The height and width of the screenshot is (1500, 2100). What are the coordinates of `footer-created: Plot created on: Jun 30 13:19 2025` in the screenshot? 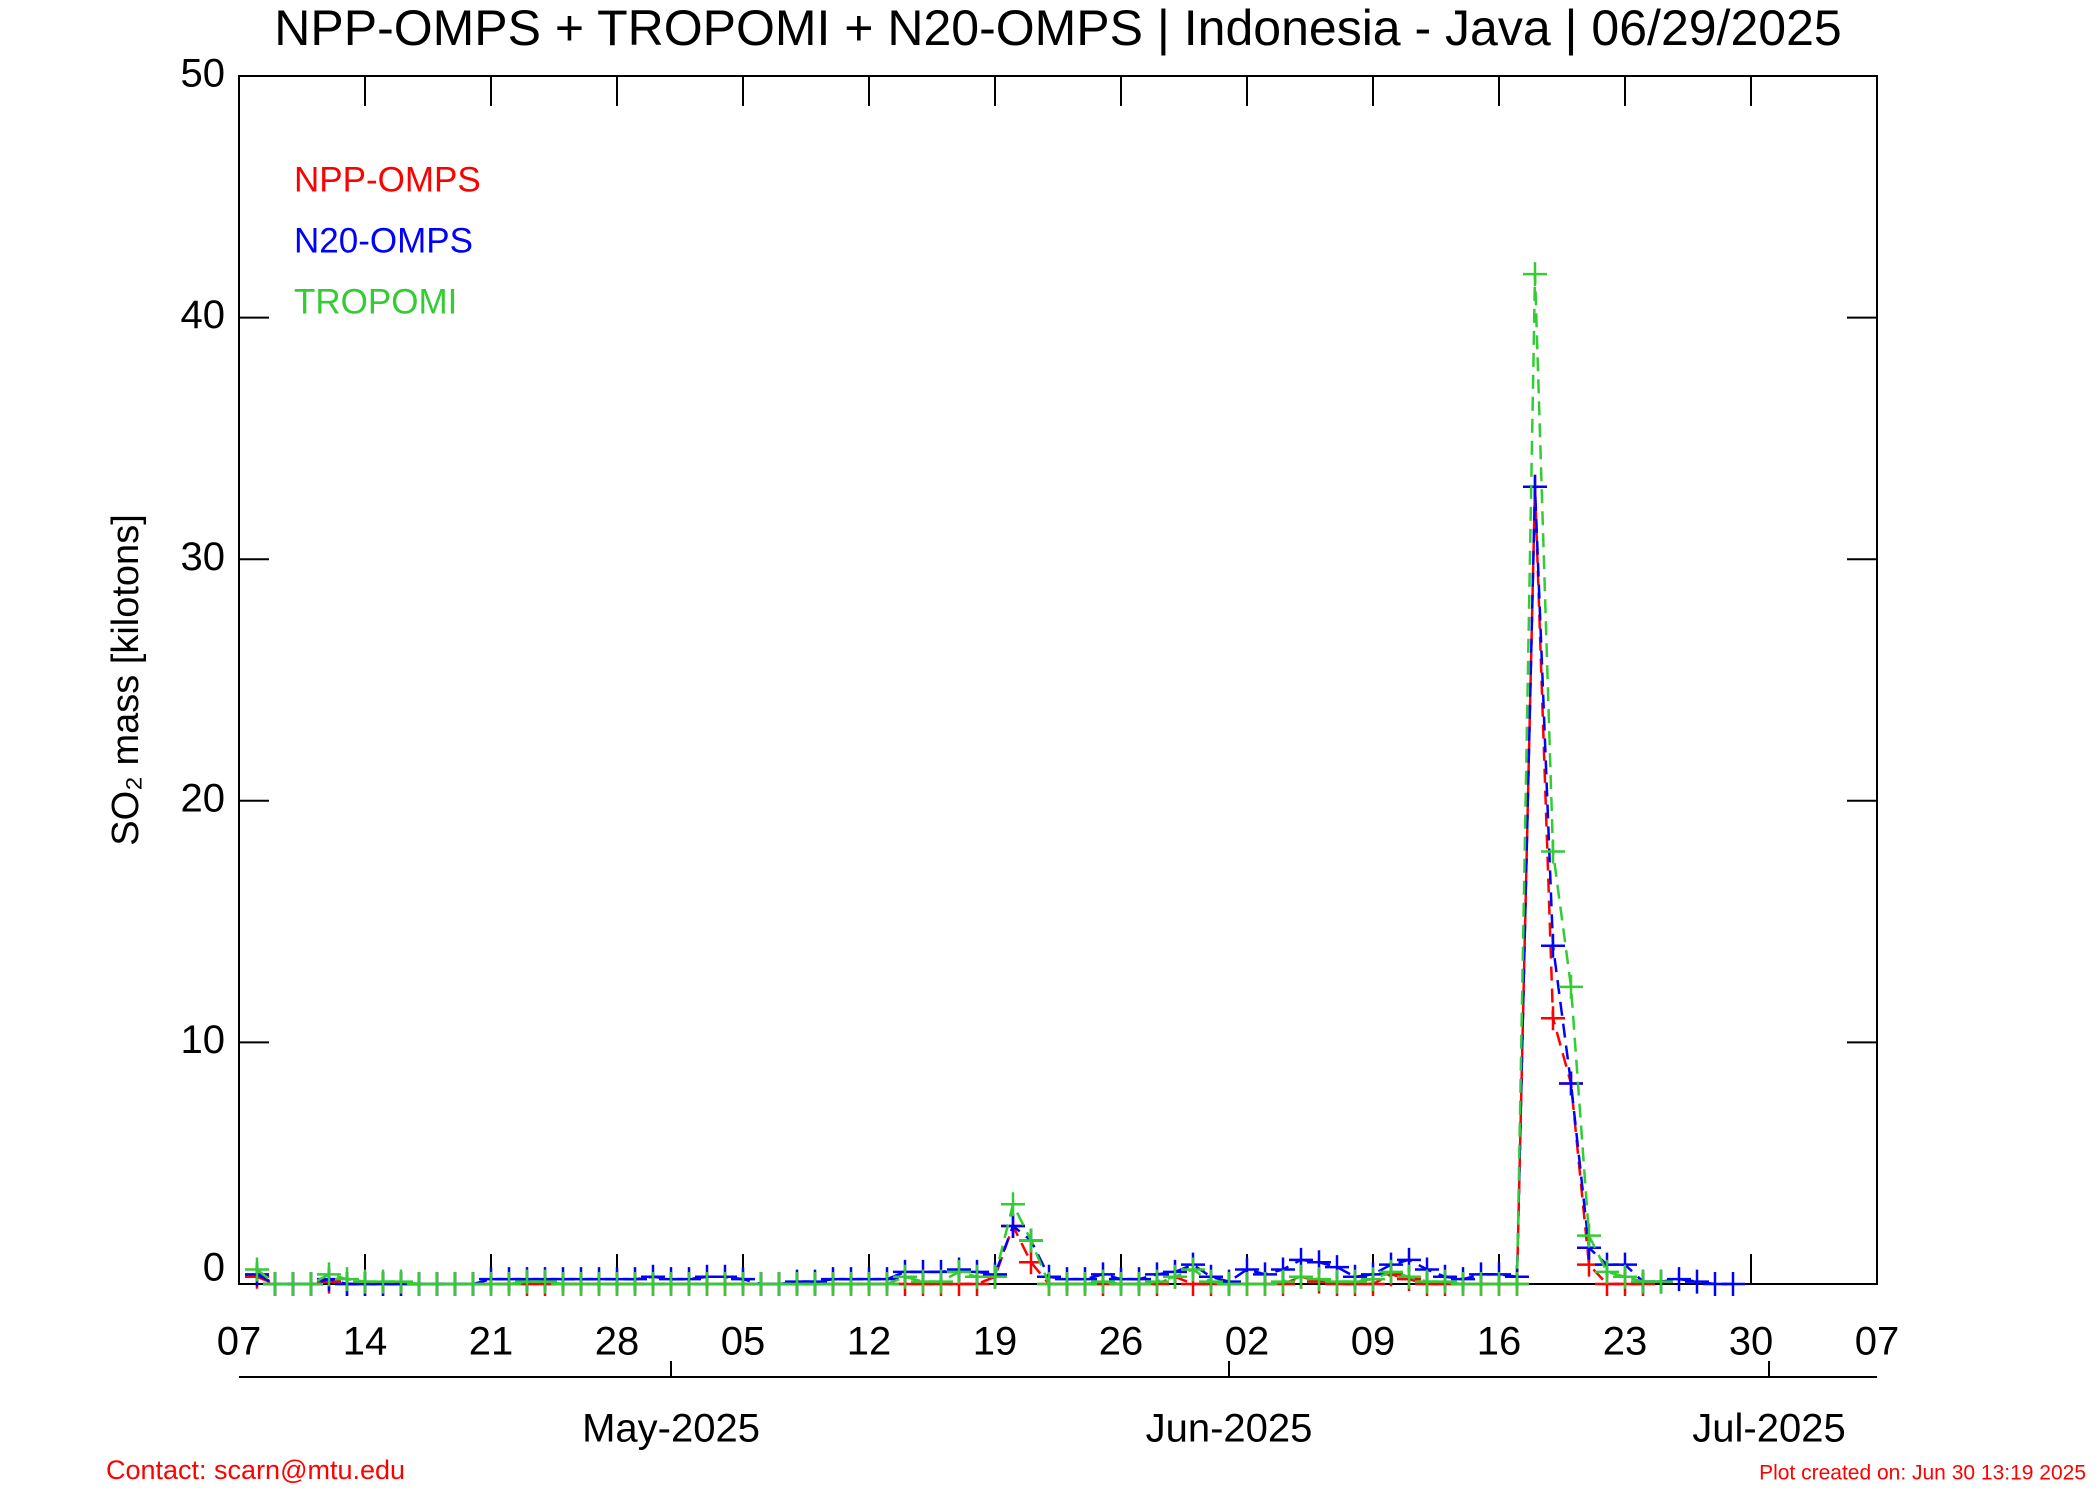 It's located at (1922, 1473).